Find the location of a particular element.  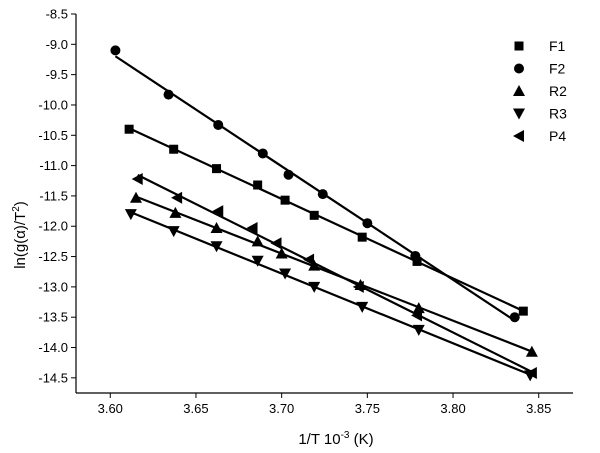

y-axis-title: ln(g(α)/T2) is located at coordinates (20, 235).